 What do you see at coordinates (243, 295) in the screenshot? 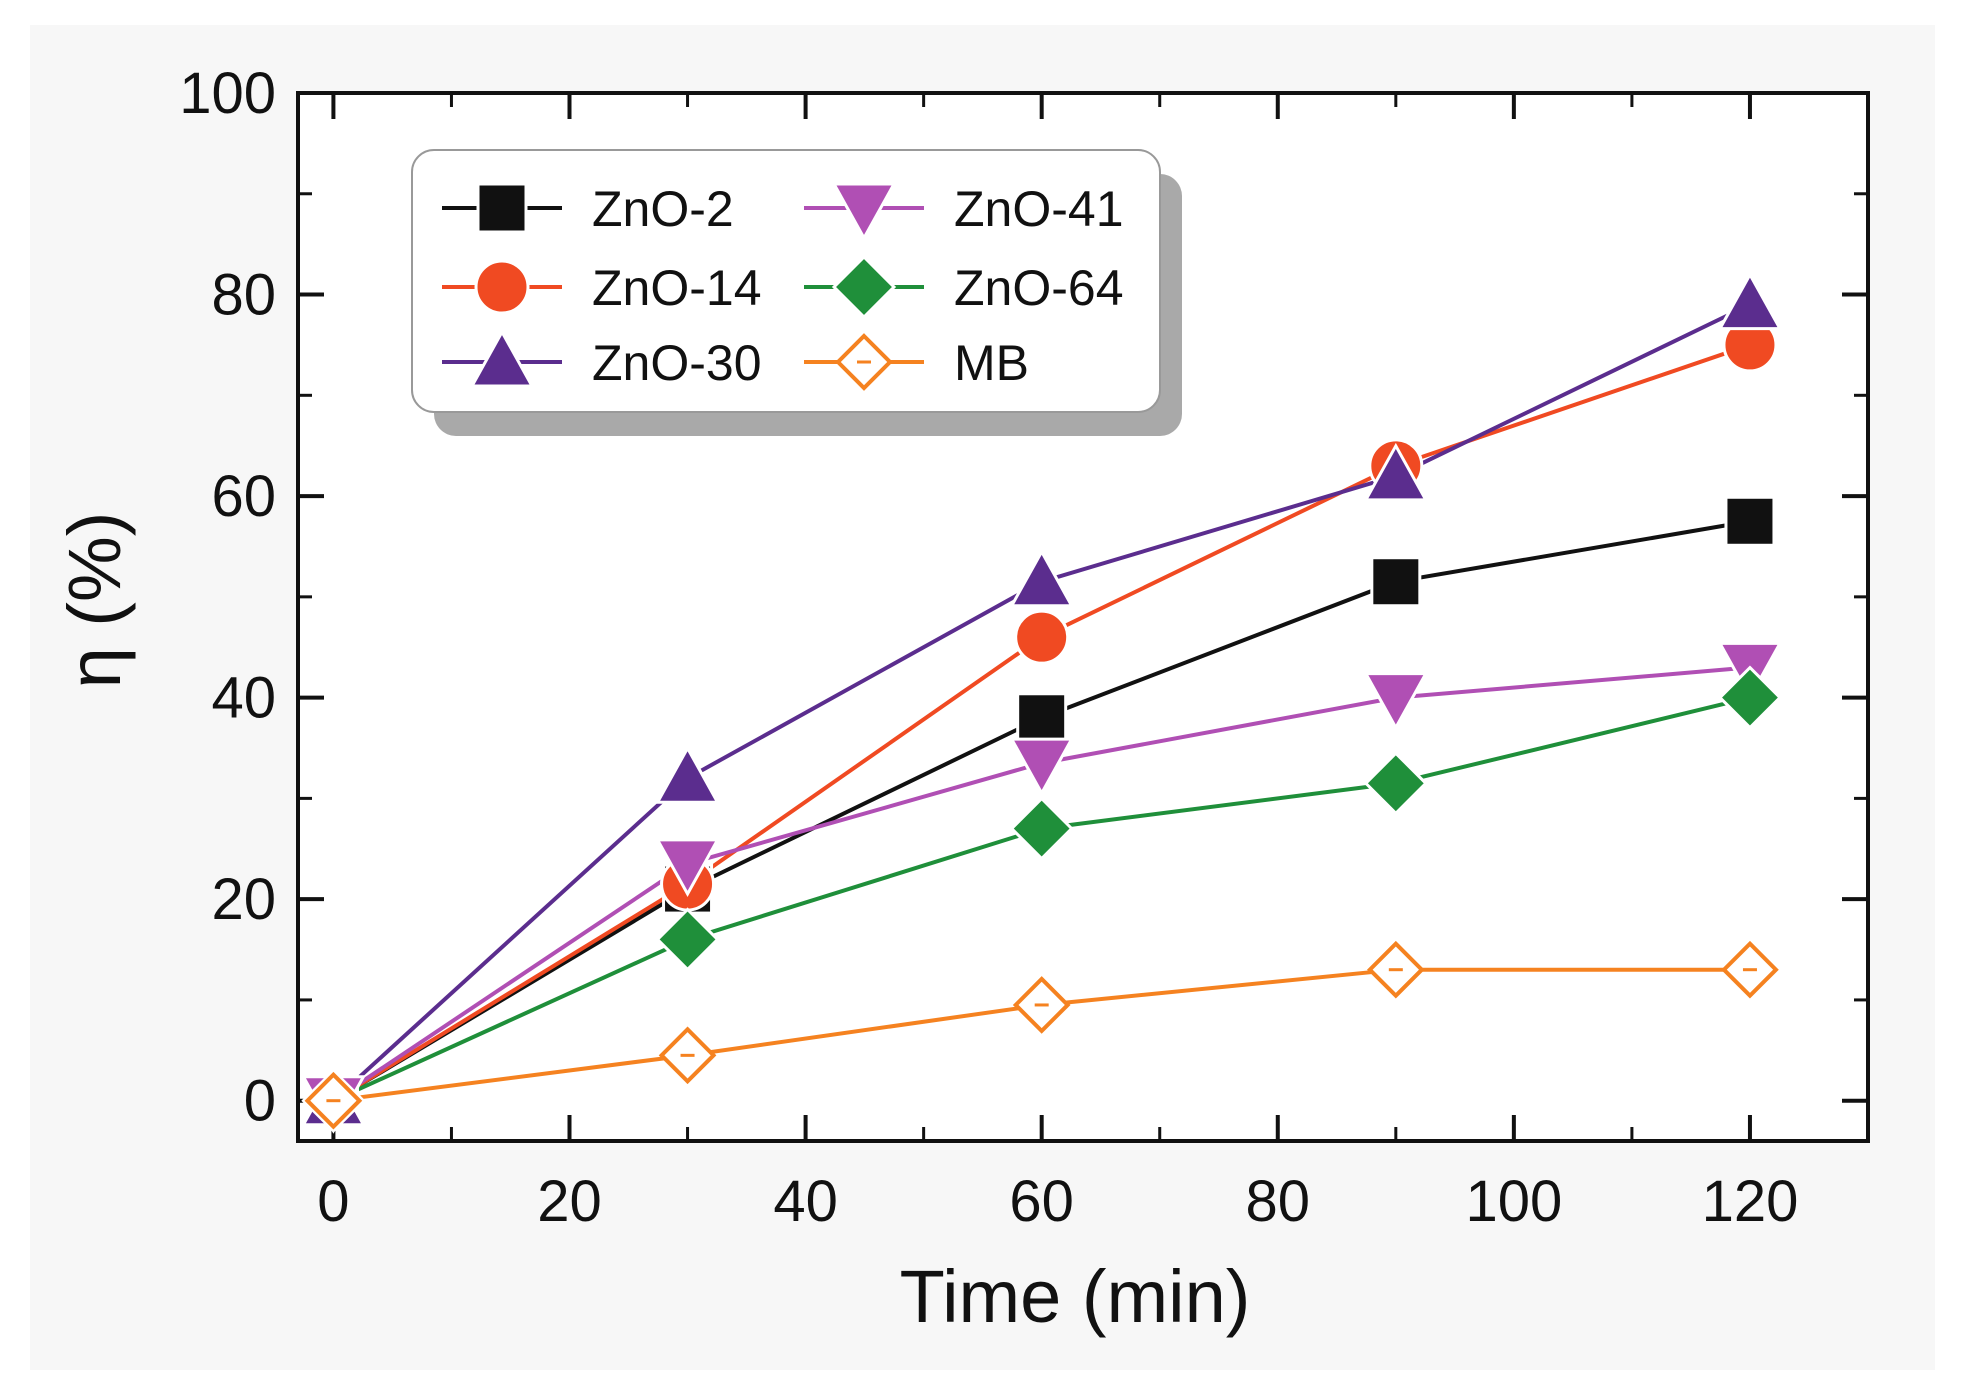
I see `y-tick-label: 80` at bounding box center [243, 295].